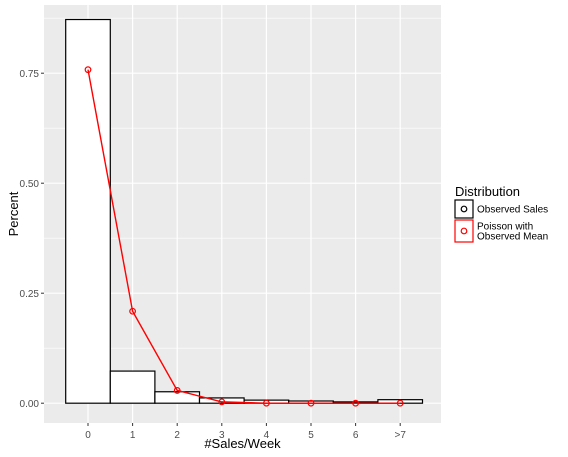 The height and width of the screenshot is (457, 568). I want to click on y-tick-label: 0.75, so click(30, 74).